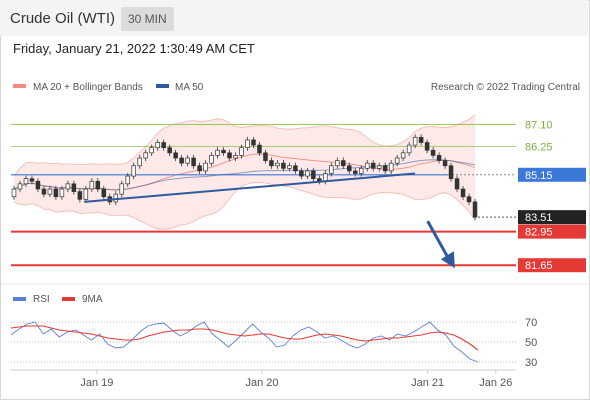  Describe the element at coordinates (261, 383) in the screenshot. I see `x-tick-label: Jan 20` at that location.